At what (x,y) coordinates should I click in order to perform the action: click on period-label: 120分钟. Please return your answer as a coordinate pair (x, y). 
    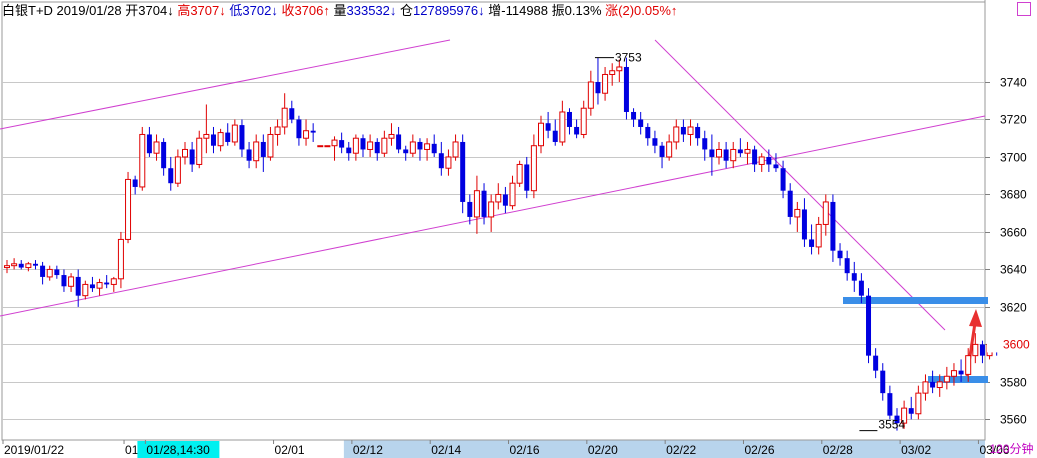
    Looking at the image, I should click on (1011, 449).